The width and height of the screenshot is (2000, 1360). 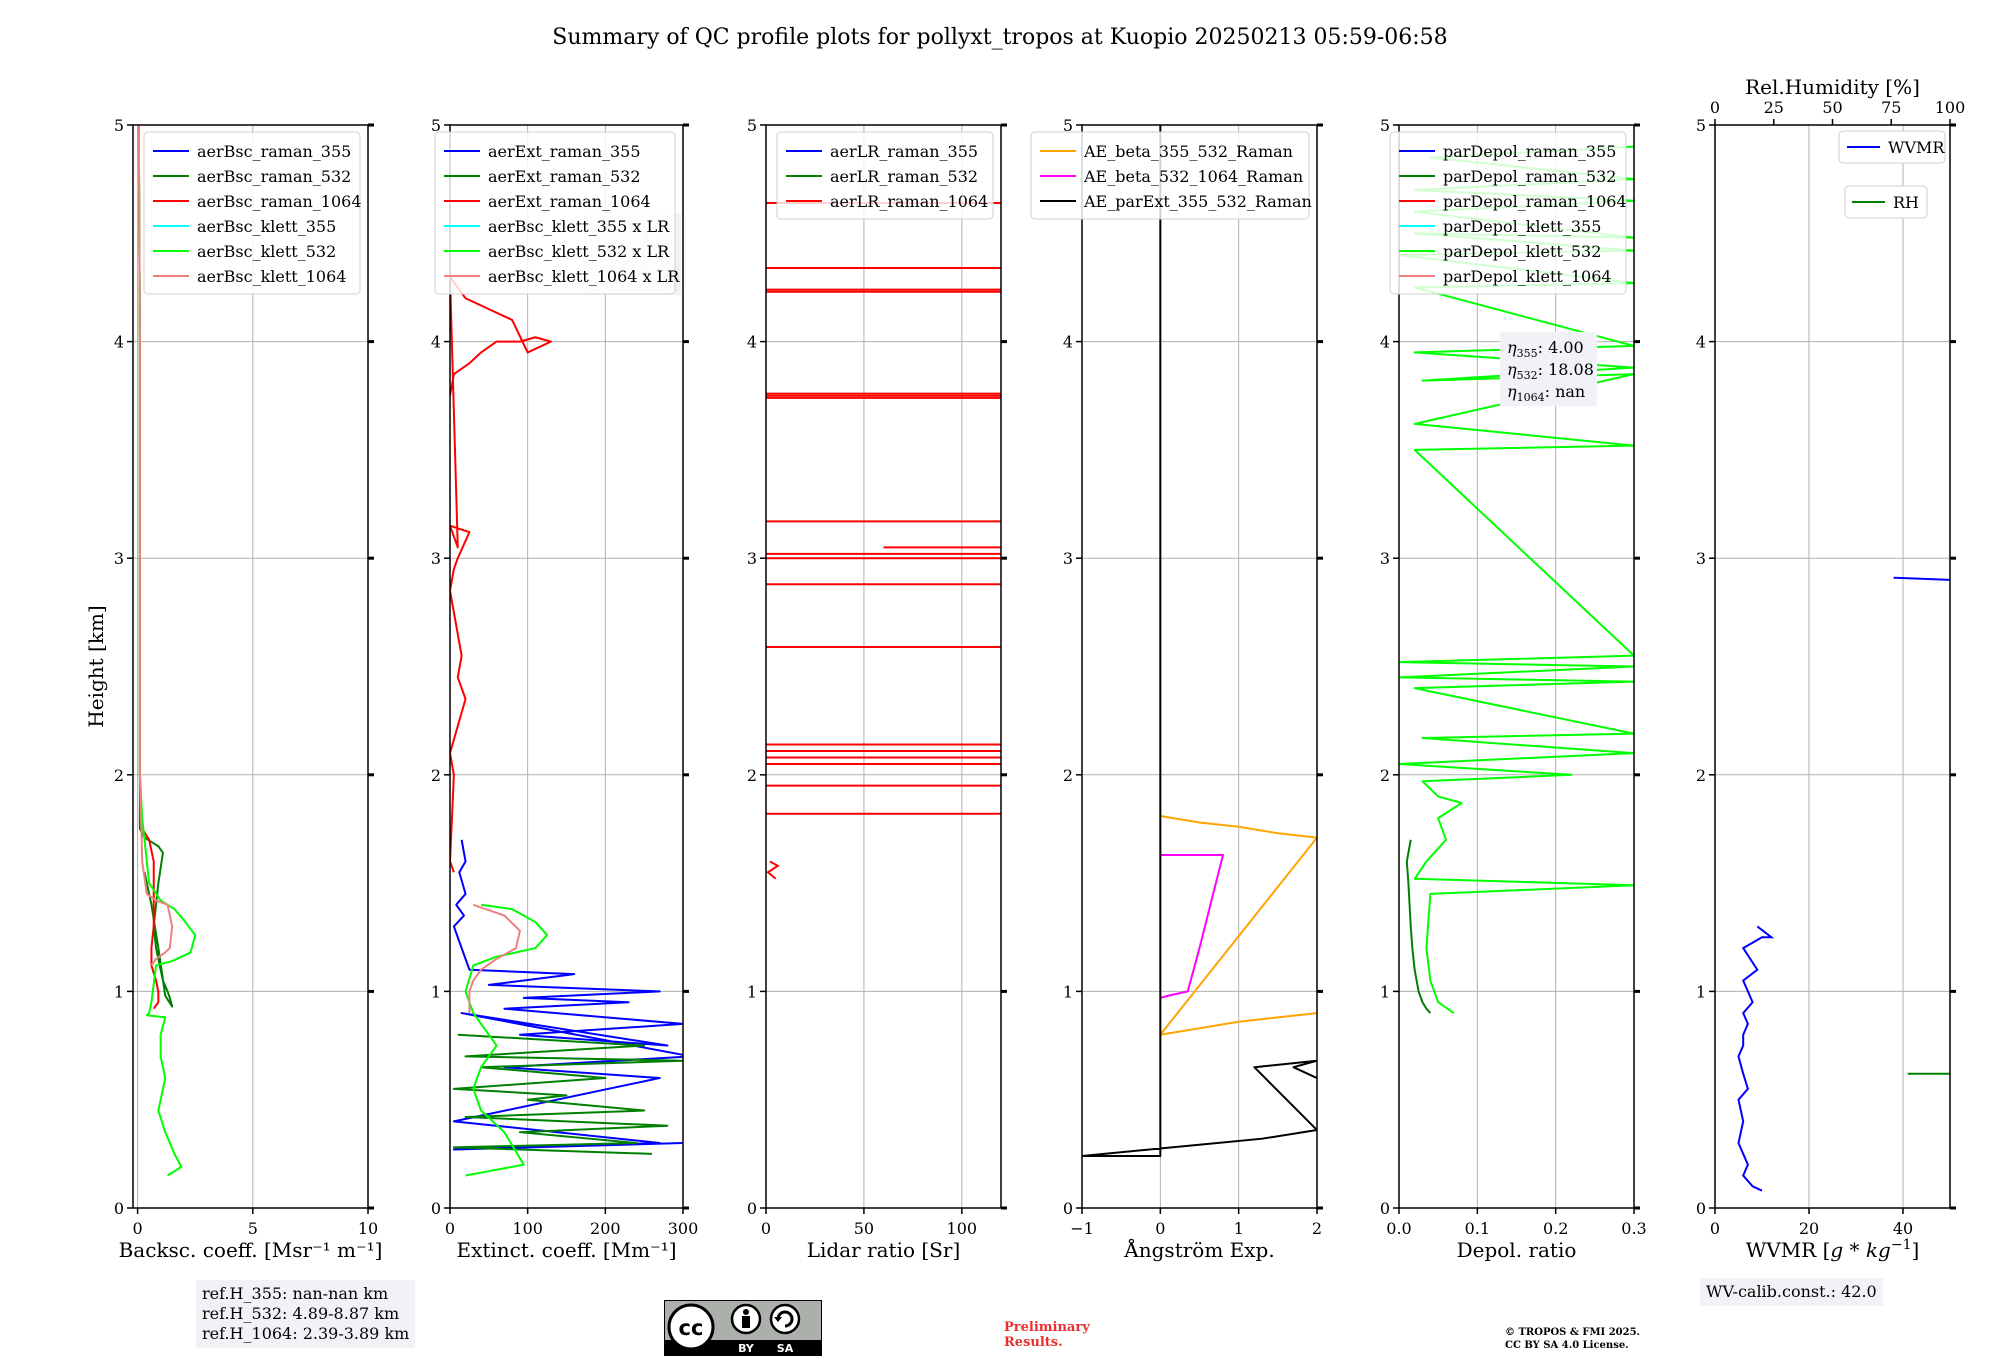 What do you see at coordinates (1809, 1228) in the screenshot?
I see `x-tick-label: 20` at bounding box center [1809, 1228].